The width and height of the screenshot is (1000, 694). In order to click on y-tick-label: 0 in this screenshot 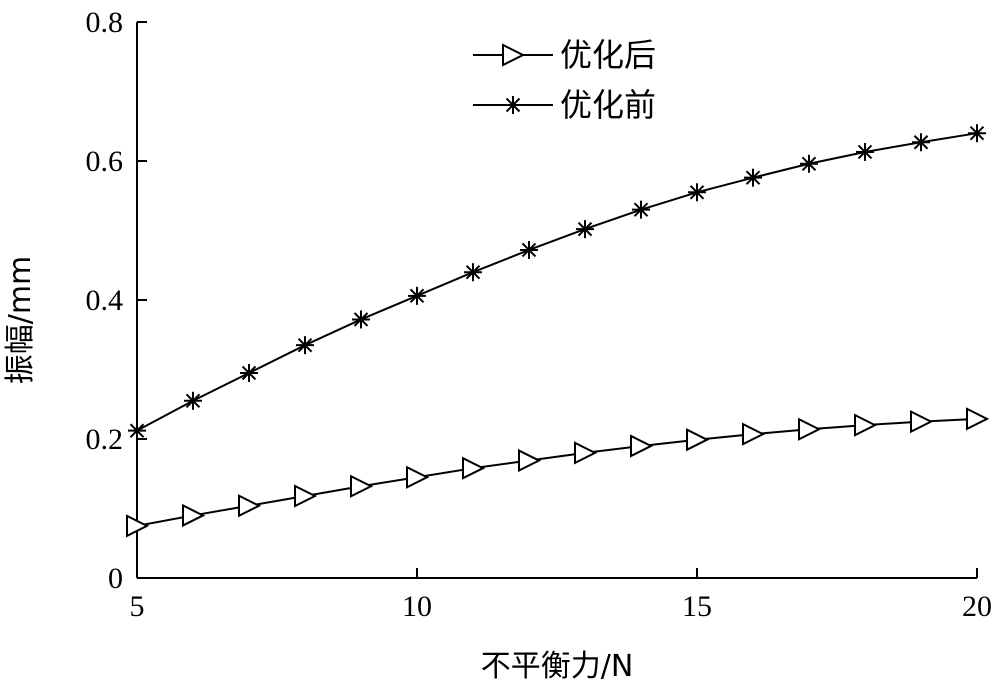, I will do `click(115, 578)`.